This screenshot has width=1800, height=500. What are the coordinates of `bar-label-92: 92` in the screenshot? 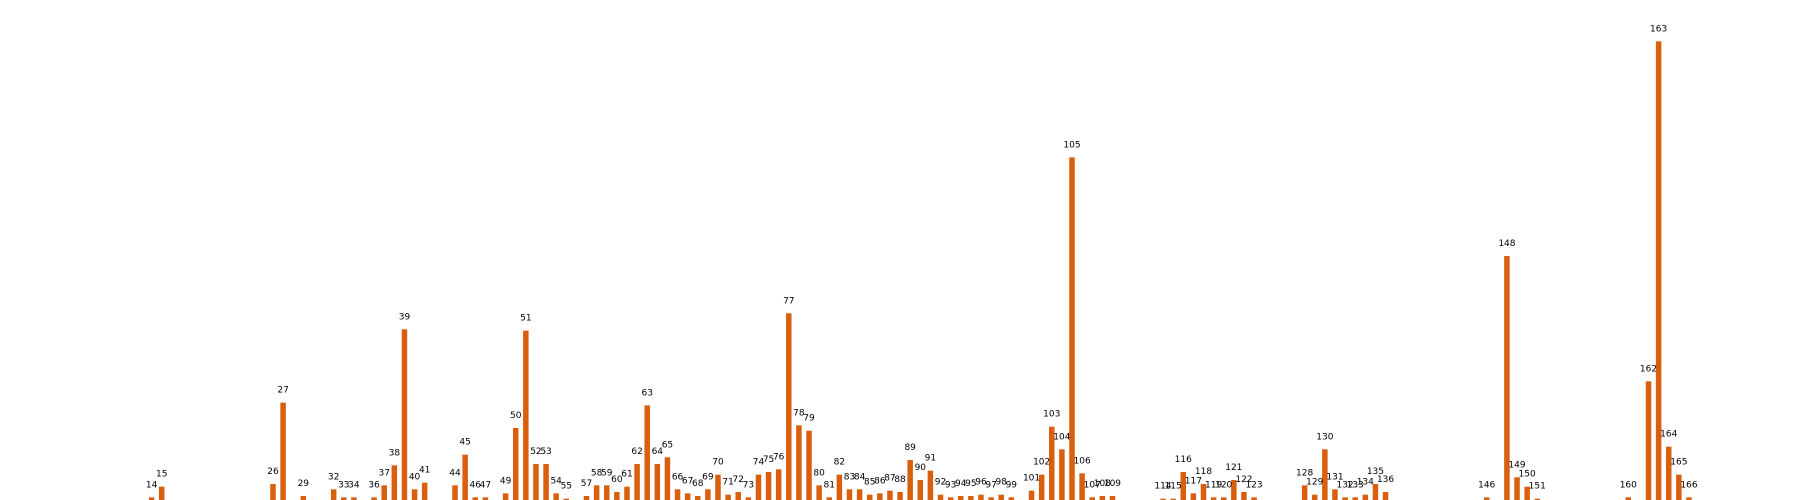 It's located at (940, 483).